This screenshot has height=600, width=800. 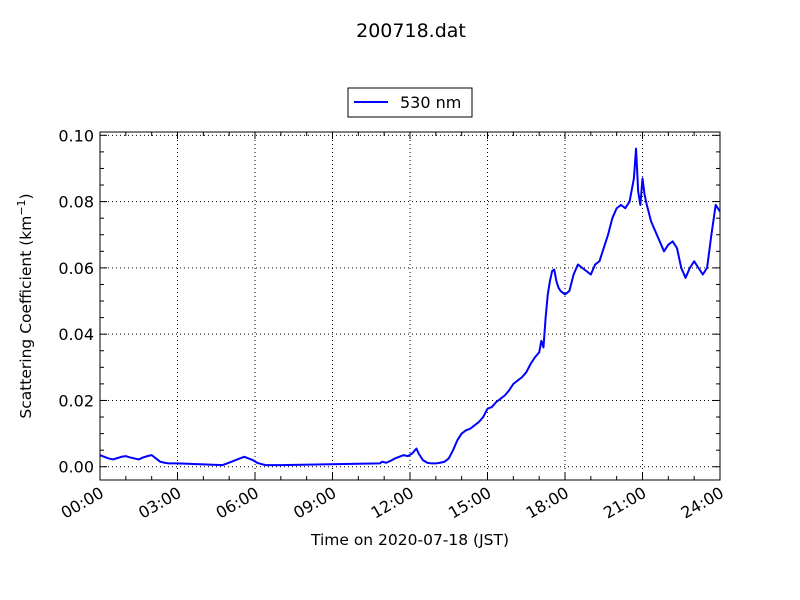 What do you see at coordinates (547, 503) in the screenshot?
I see `x-tick-label: 18:00` at bounding box center [547, 503].